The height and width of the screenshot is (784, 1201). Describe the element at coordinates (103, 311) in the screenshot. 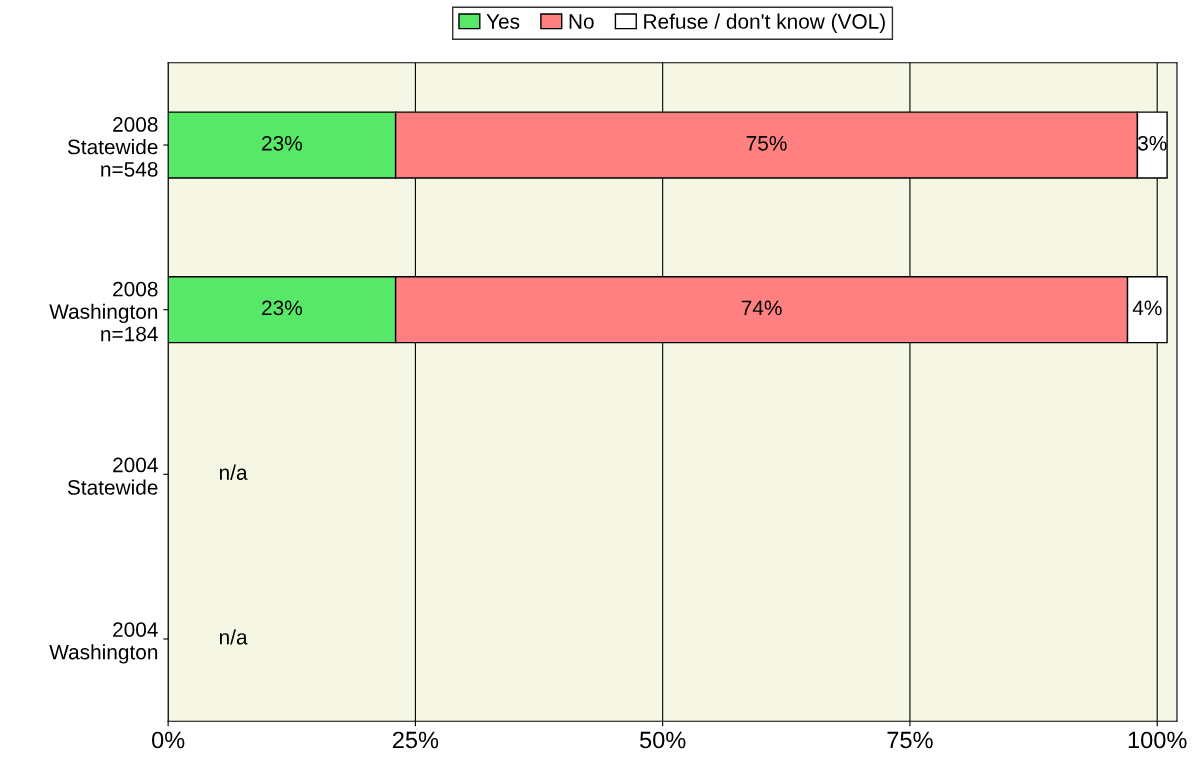

I see `y-tick-label: 2008 Washington n=184` at that location.